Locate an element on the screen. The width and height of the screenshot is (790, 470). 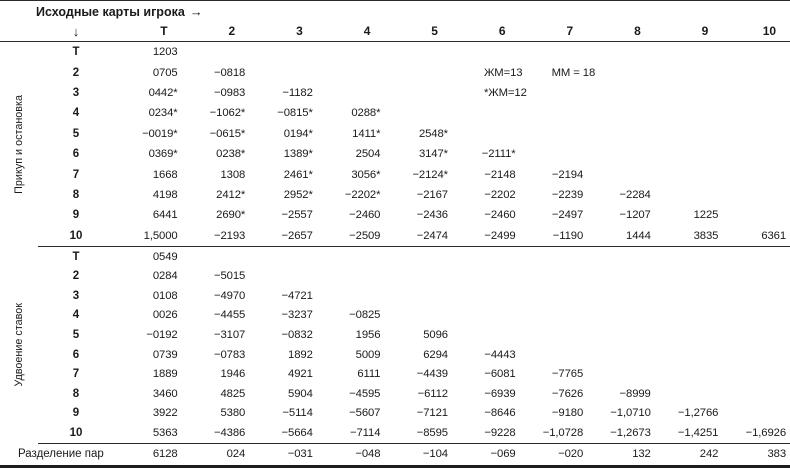
value-cell: −0983 is located at coordinates (229, 92).